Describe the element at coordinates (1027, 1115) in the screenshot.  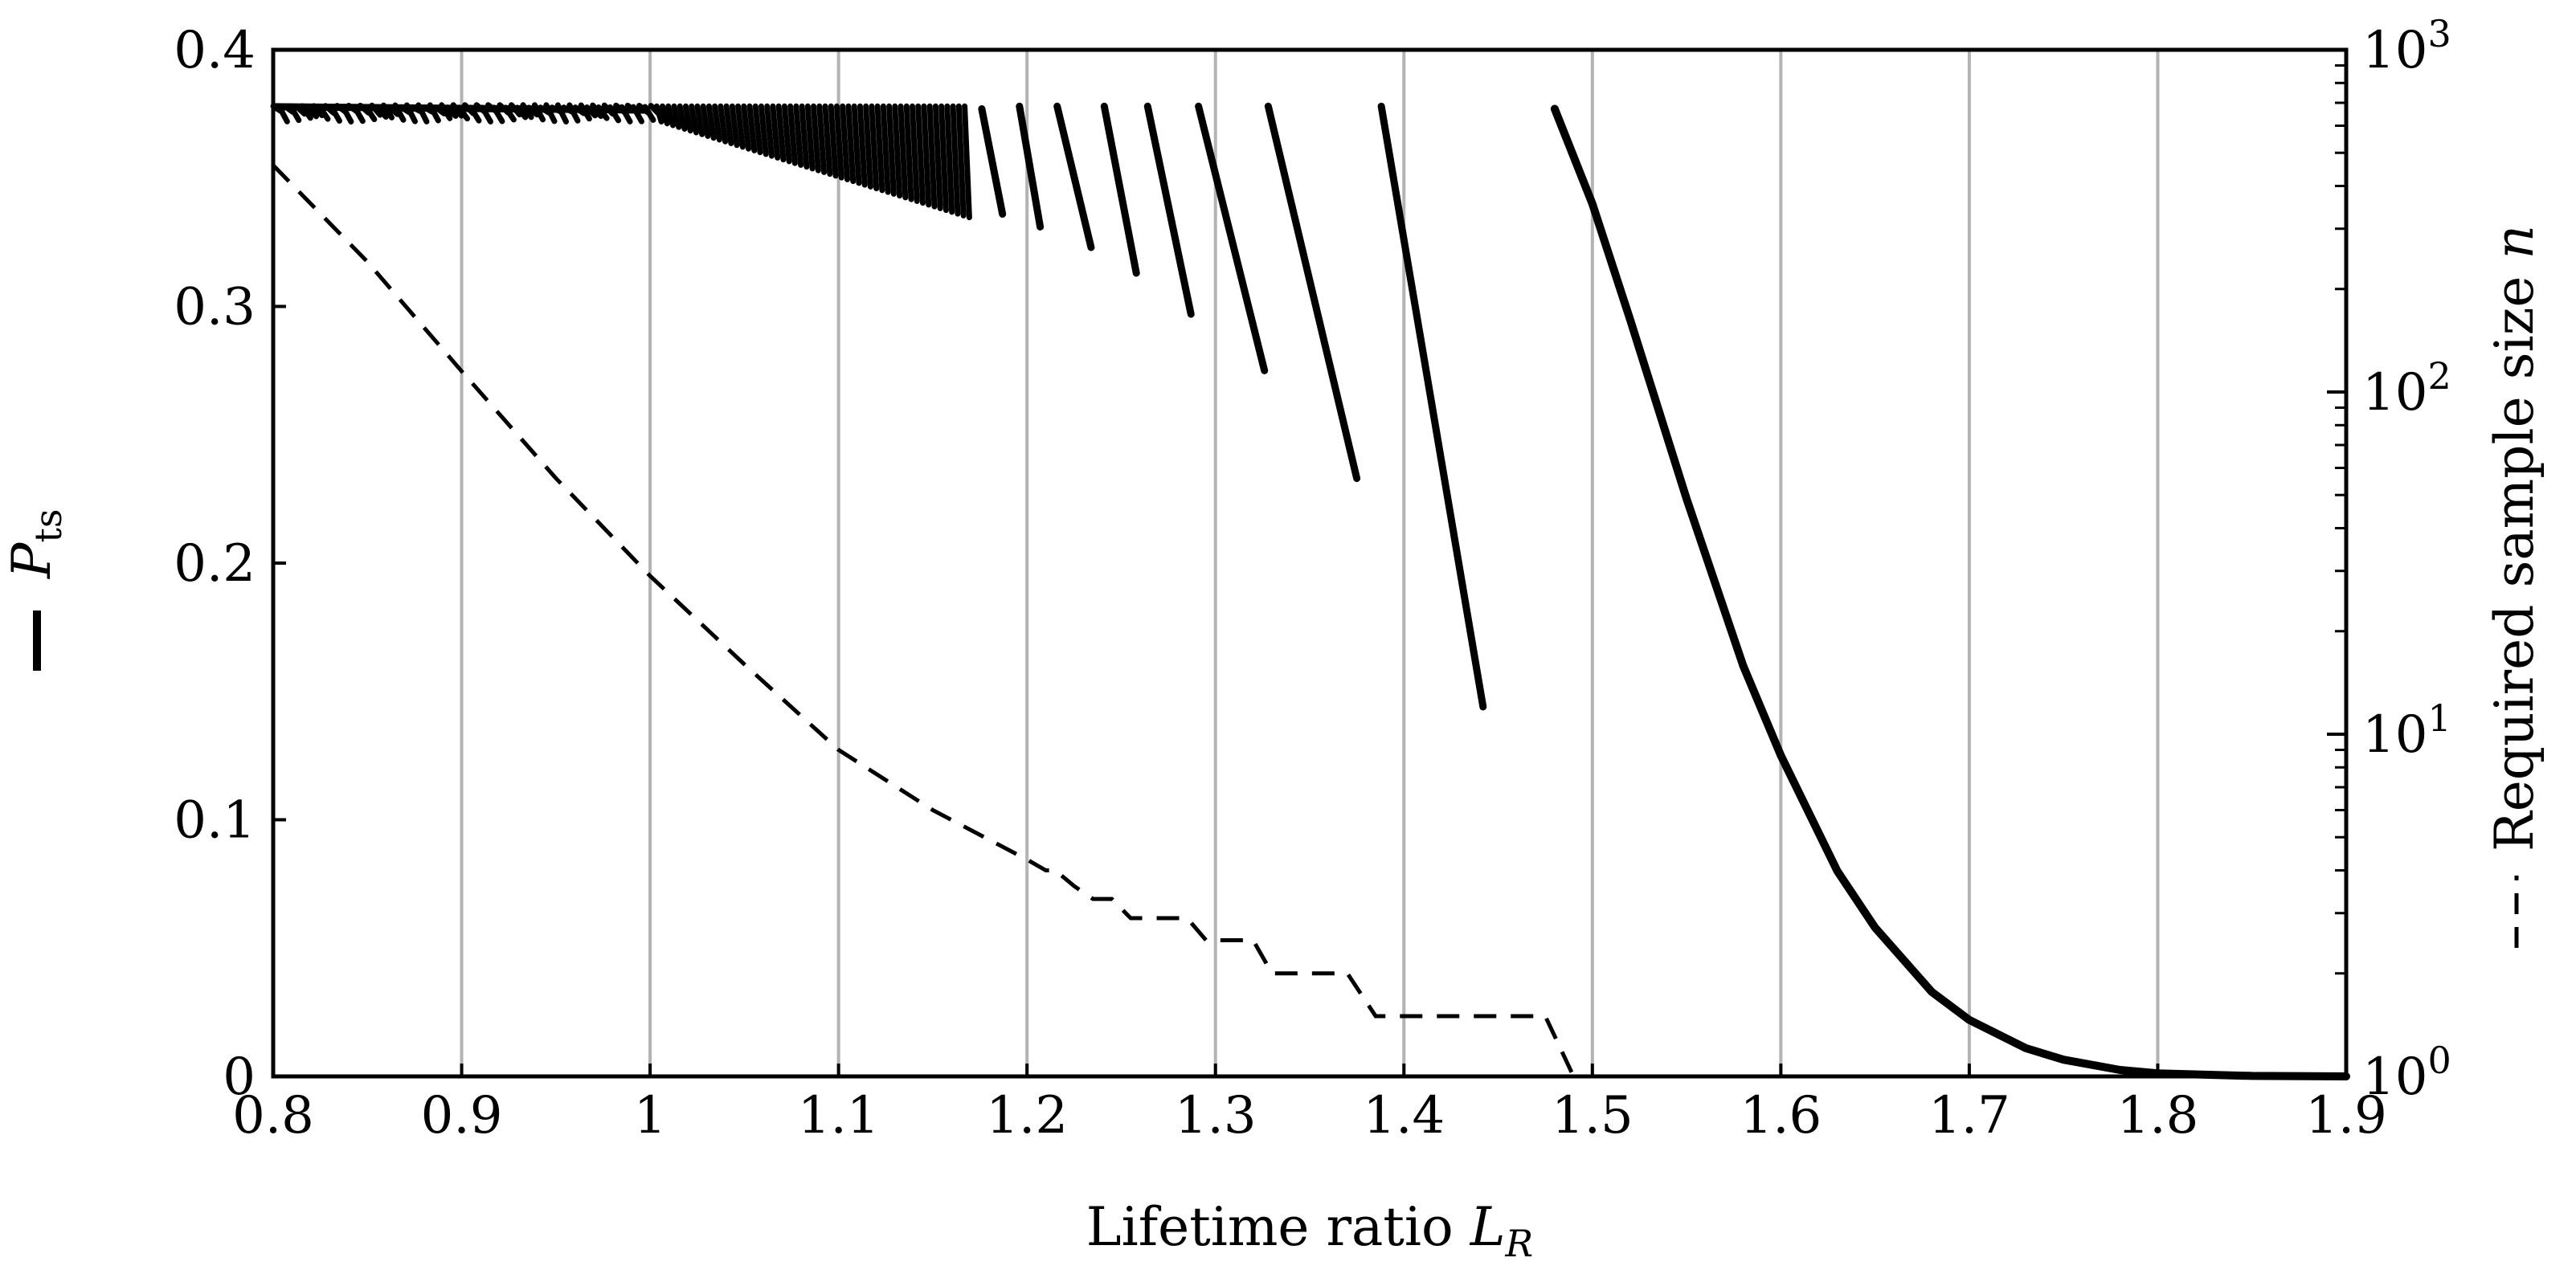
I see `x-tick-label: 1.2` at that location.